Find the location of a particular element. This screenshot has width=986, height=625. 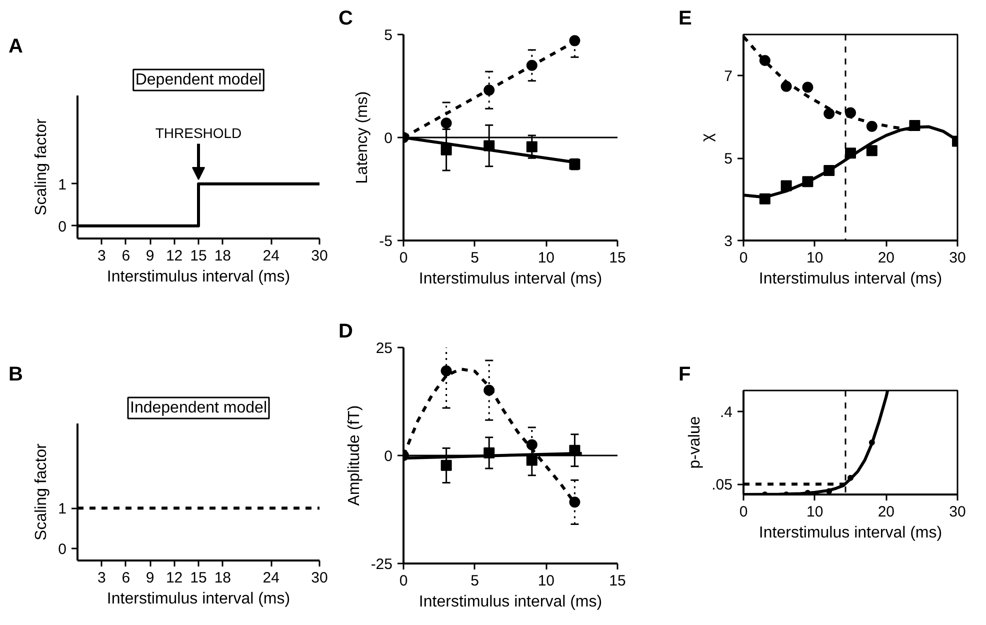

chart-title: A is located at coordinates (15, 47).